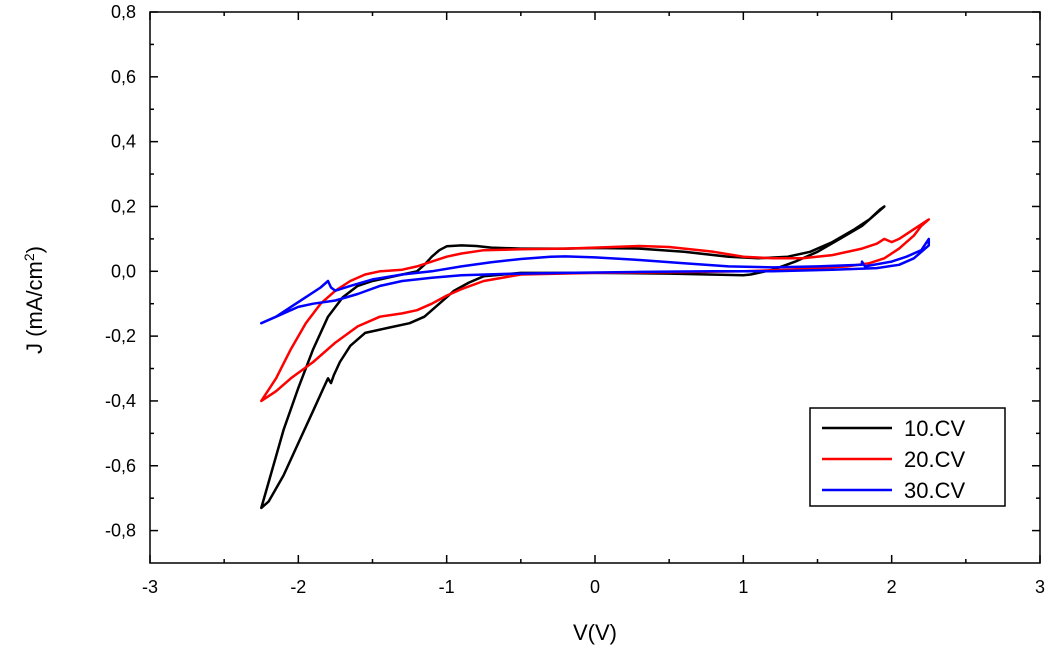 This screenshot has height=655, width=1053. Describe the element at coordinates (150, 587) in the screenshot. I see `x-tick-label: -3` at that location.